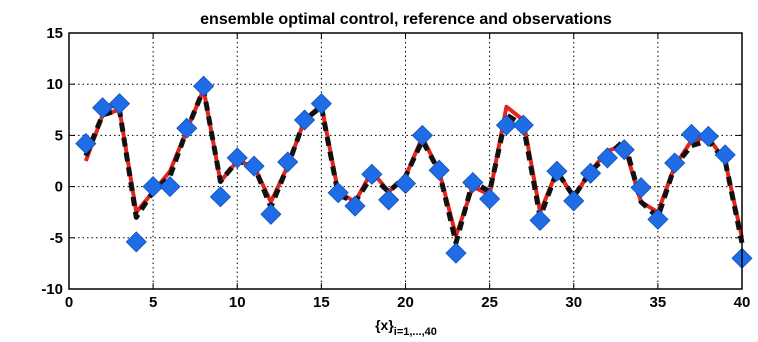  What do you see at coordinates (415, 331) in the screenshot?
I see `x-axis-label-subscript: i=1,...,40` at bounding box center [415, 331].